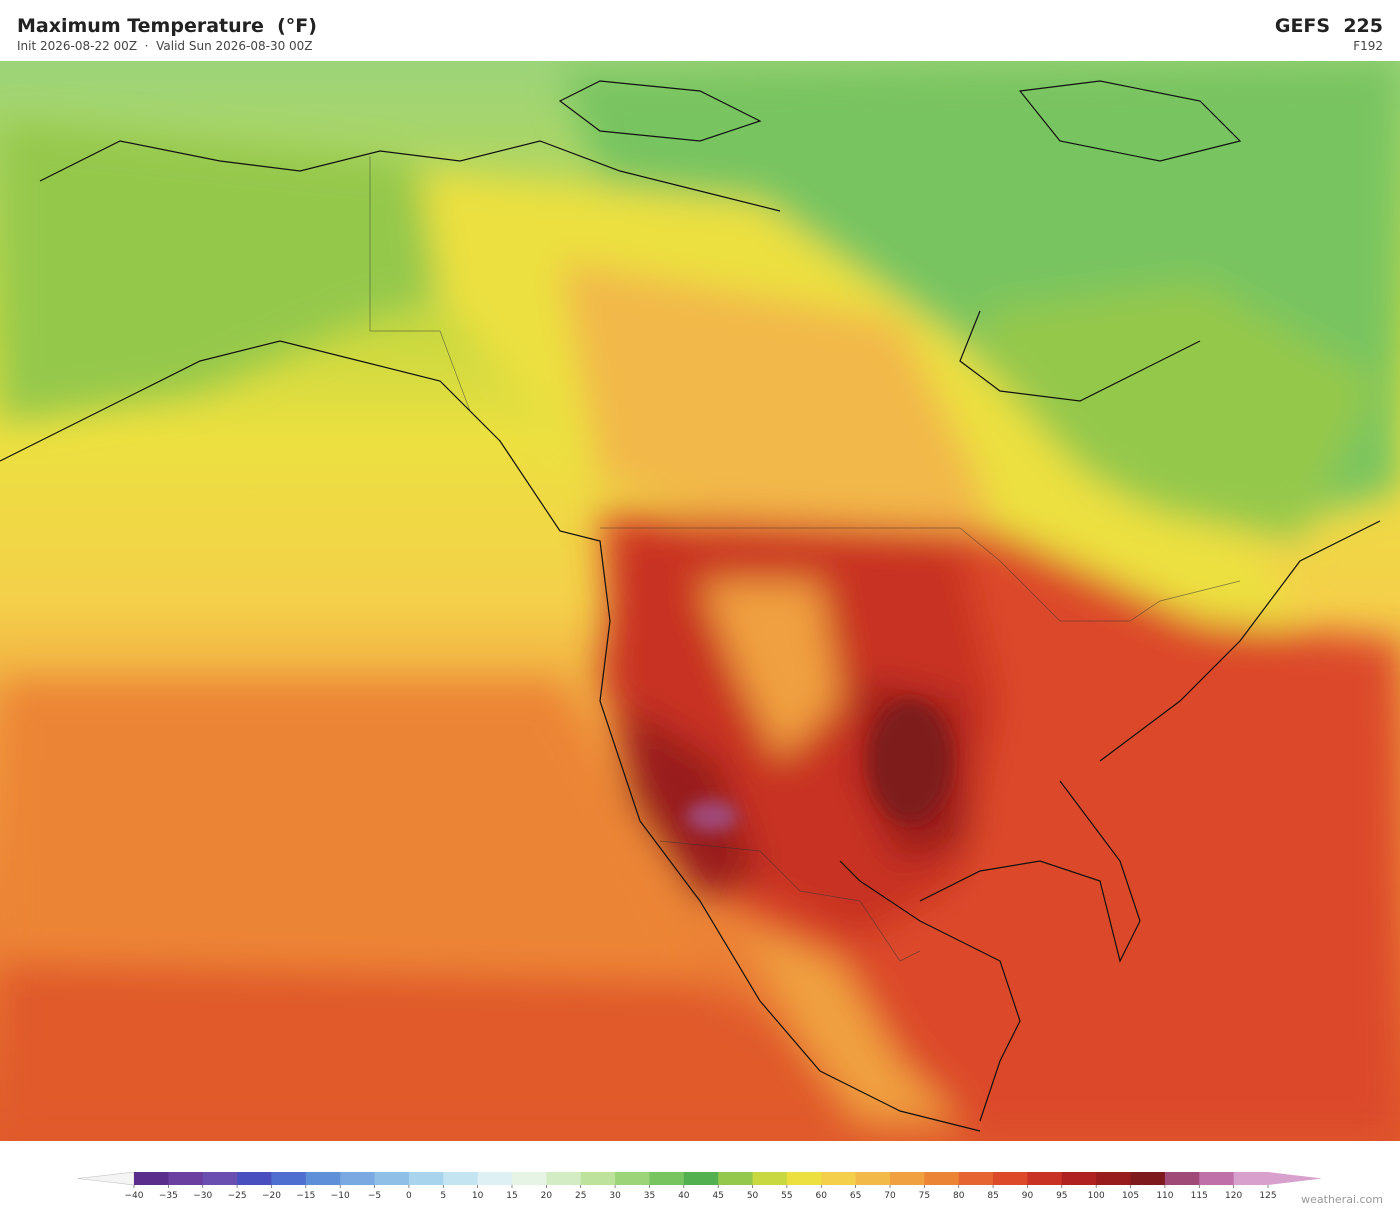  I want to click on colorbar-tick-label: 120, so click(1233, 1196).